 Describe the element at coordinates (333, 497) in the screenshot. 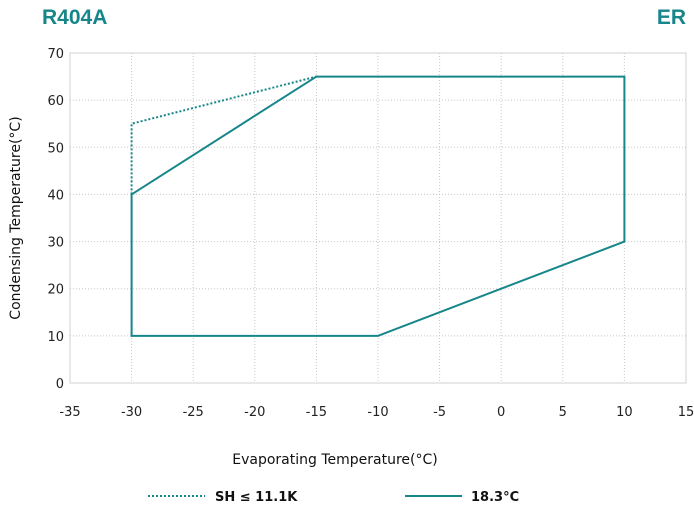

I see `legend: SH ≤ 11.1K 18.3°C` at that location.